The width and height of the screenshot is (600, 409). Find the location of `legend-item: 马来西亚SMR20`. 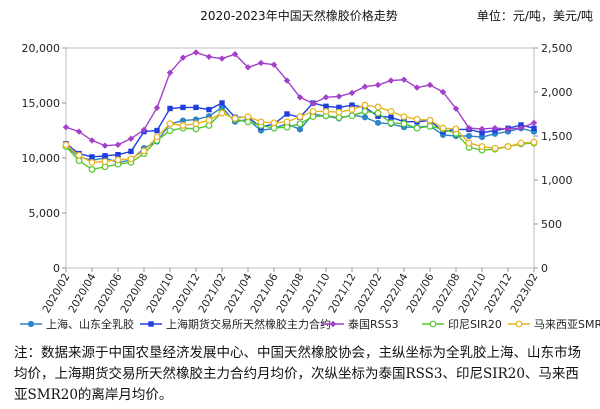

legend-item: 马来西亚SMR20 is located at coordinates (554, 324).